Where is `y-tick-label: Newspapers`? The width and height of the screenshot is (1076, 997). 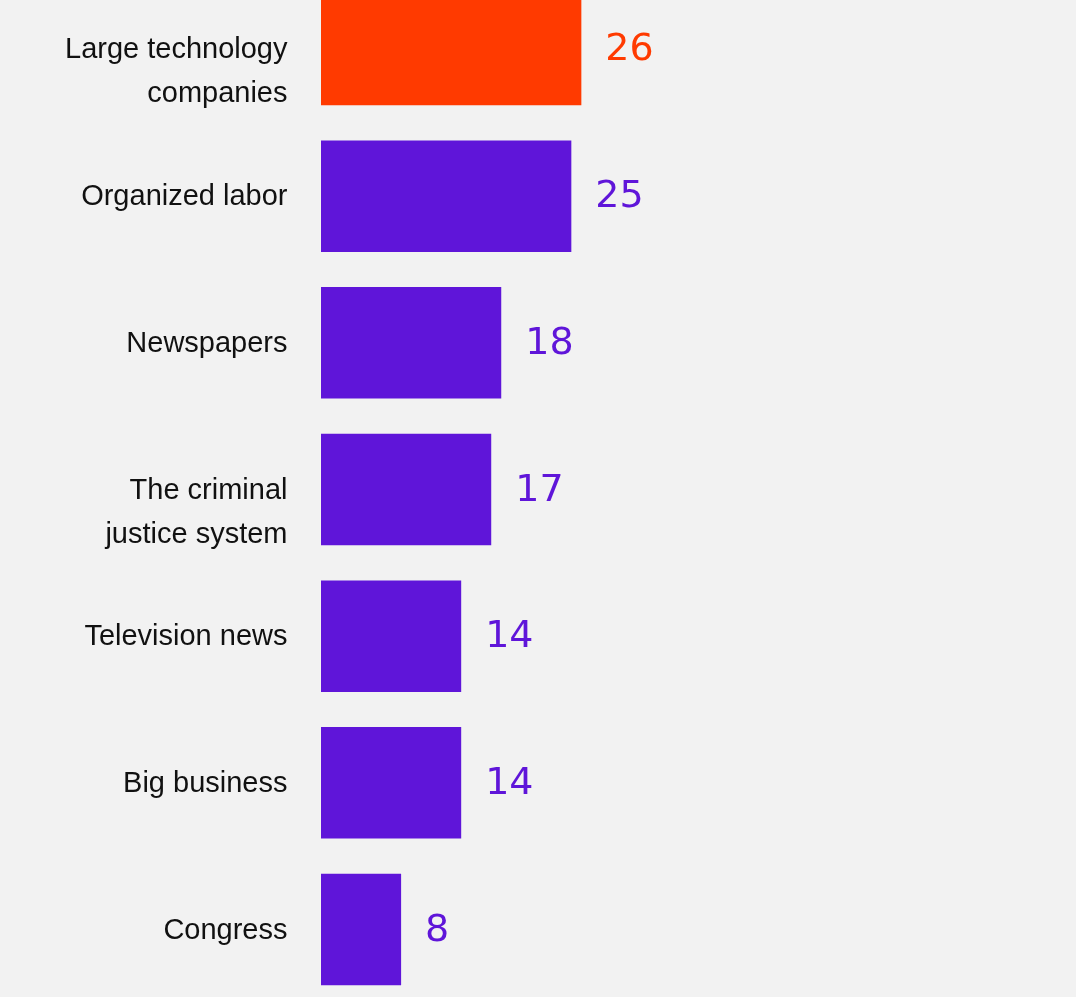
y-tick-label: Newspapers is located at coordinates (207, 341).